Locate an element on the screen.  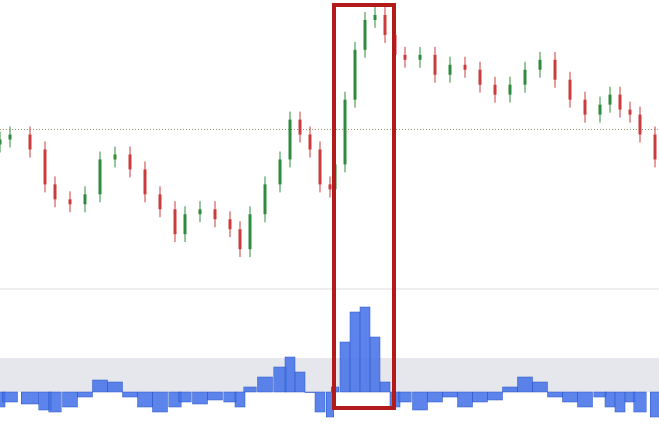
highlight-box is located at coordinates (364, 206).